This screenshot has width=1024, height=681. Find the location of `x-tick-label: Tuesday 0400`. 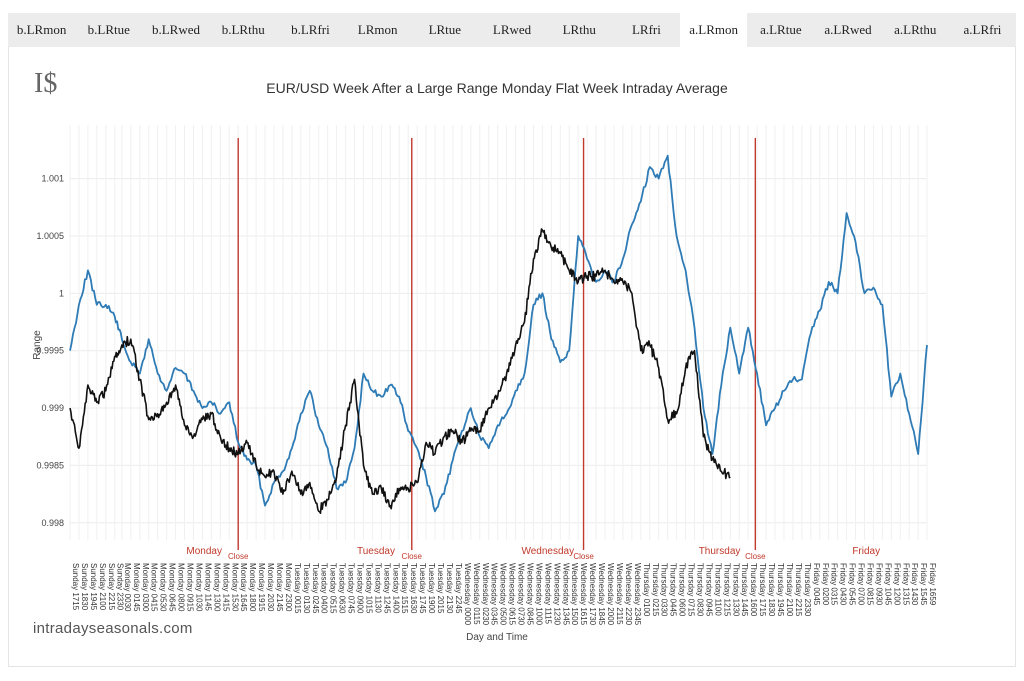

x-tick-label: Tuesday 0400 is located at coordinates (324, 588).